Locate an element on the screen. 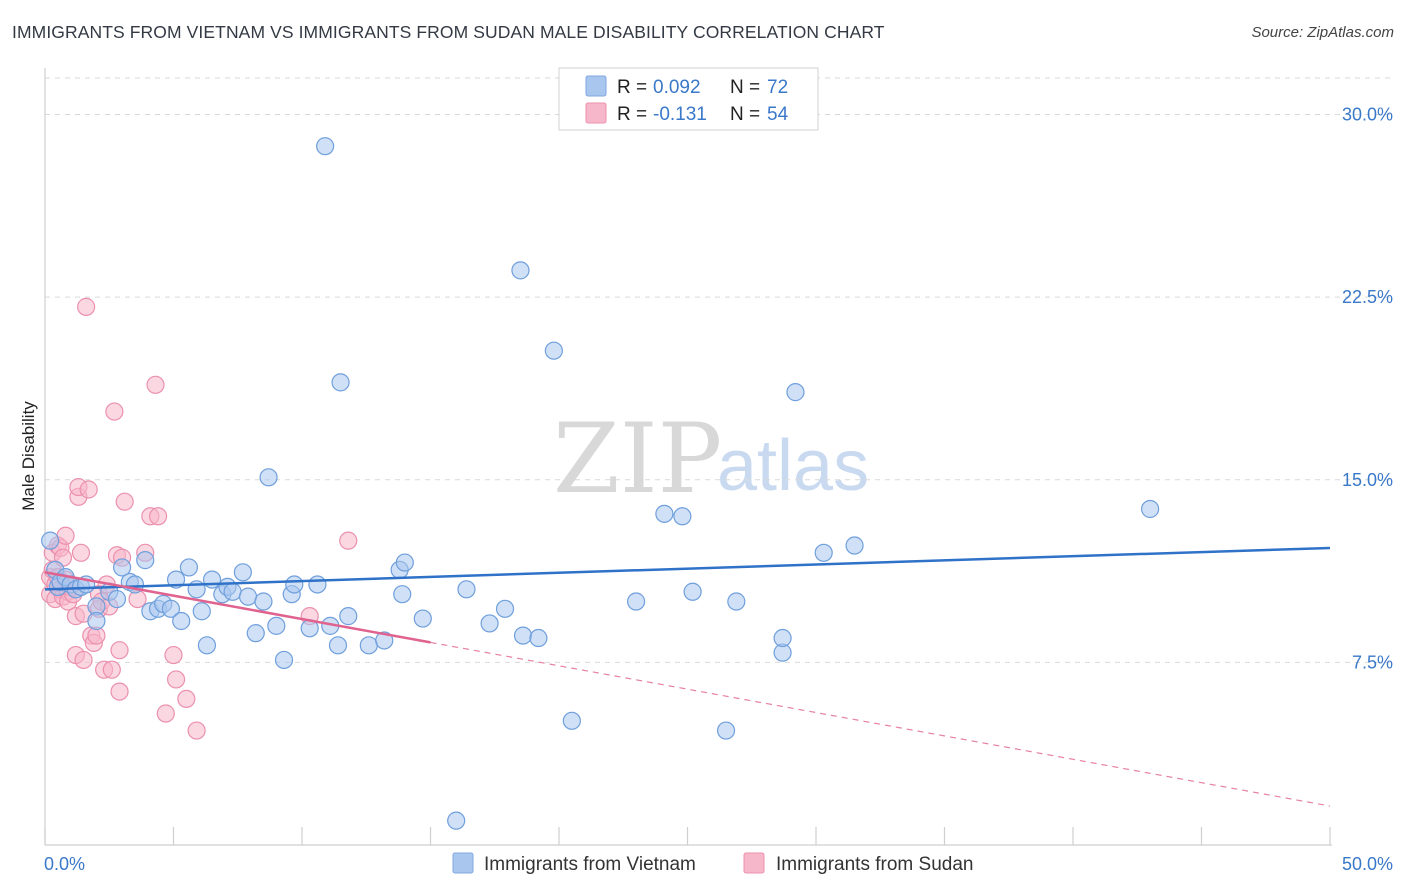 Image resolution: width=1406 pixels, height=892 pixels. y-tick-label: 30.0% is located at coordinates (1367, 115).